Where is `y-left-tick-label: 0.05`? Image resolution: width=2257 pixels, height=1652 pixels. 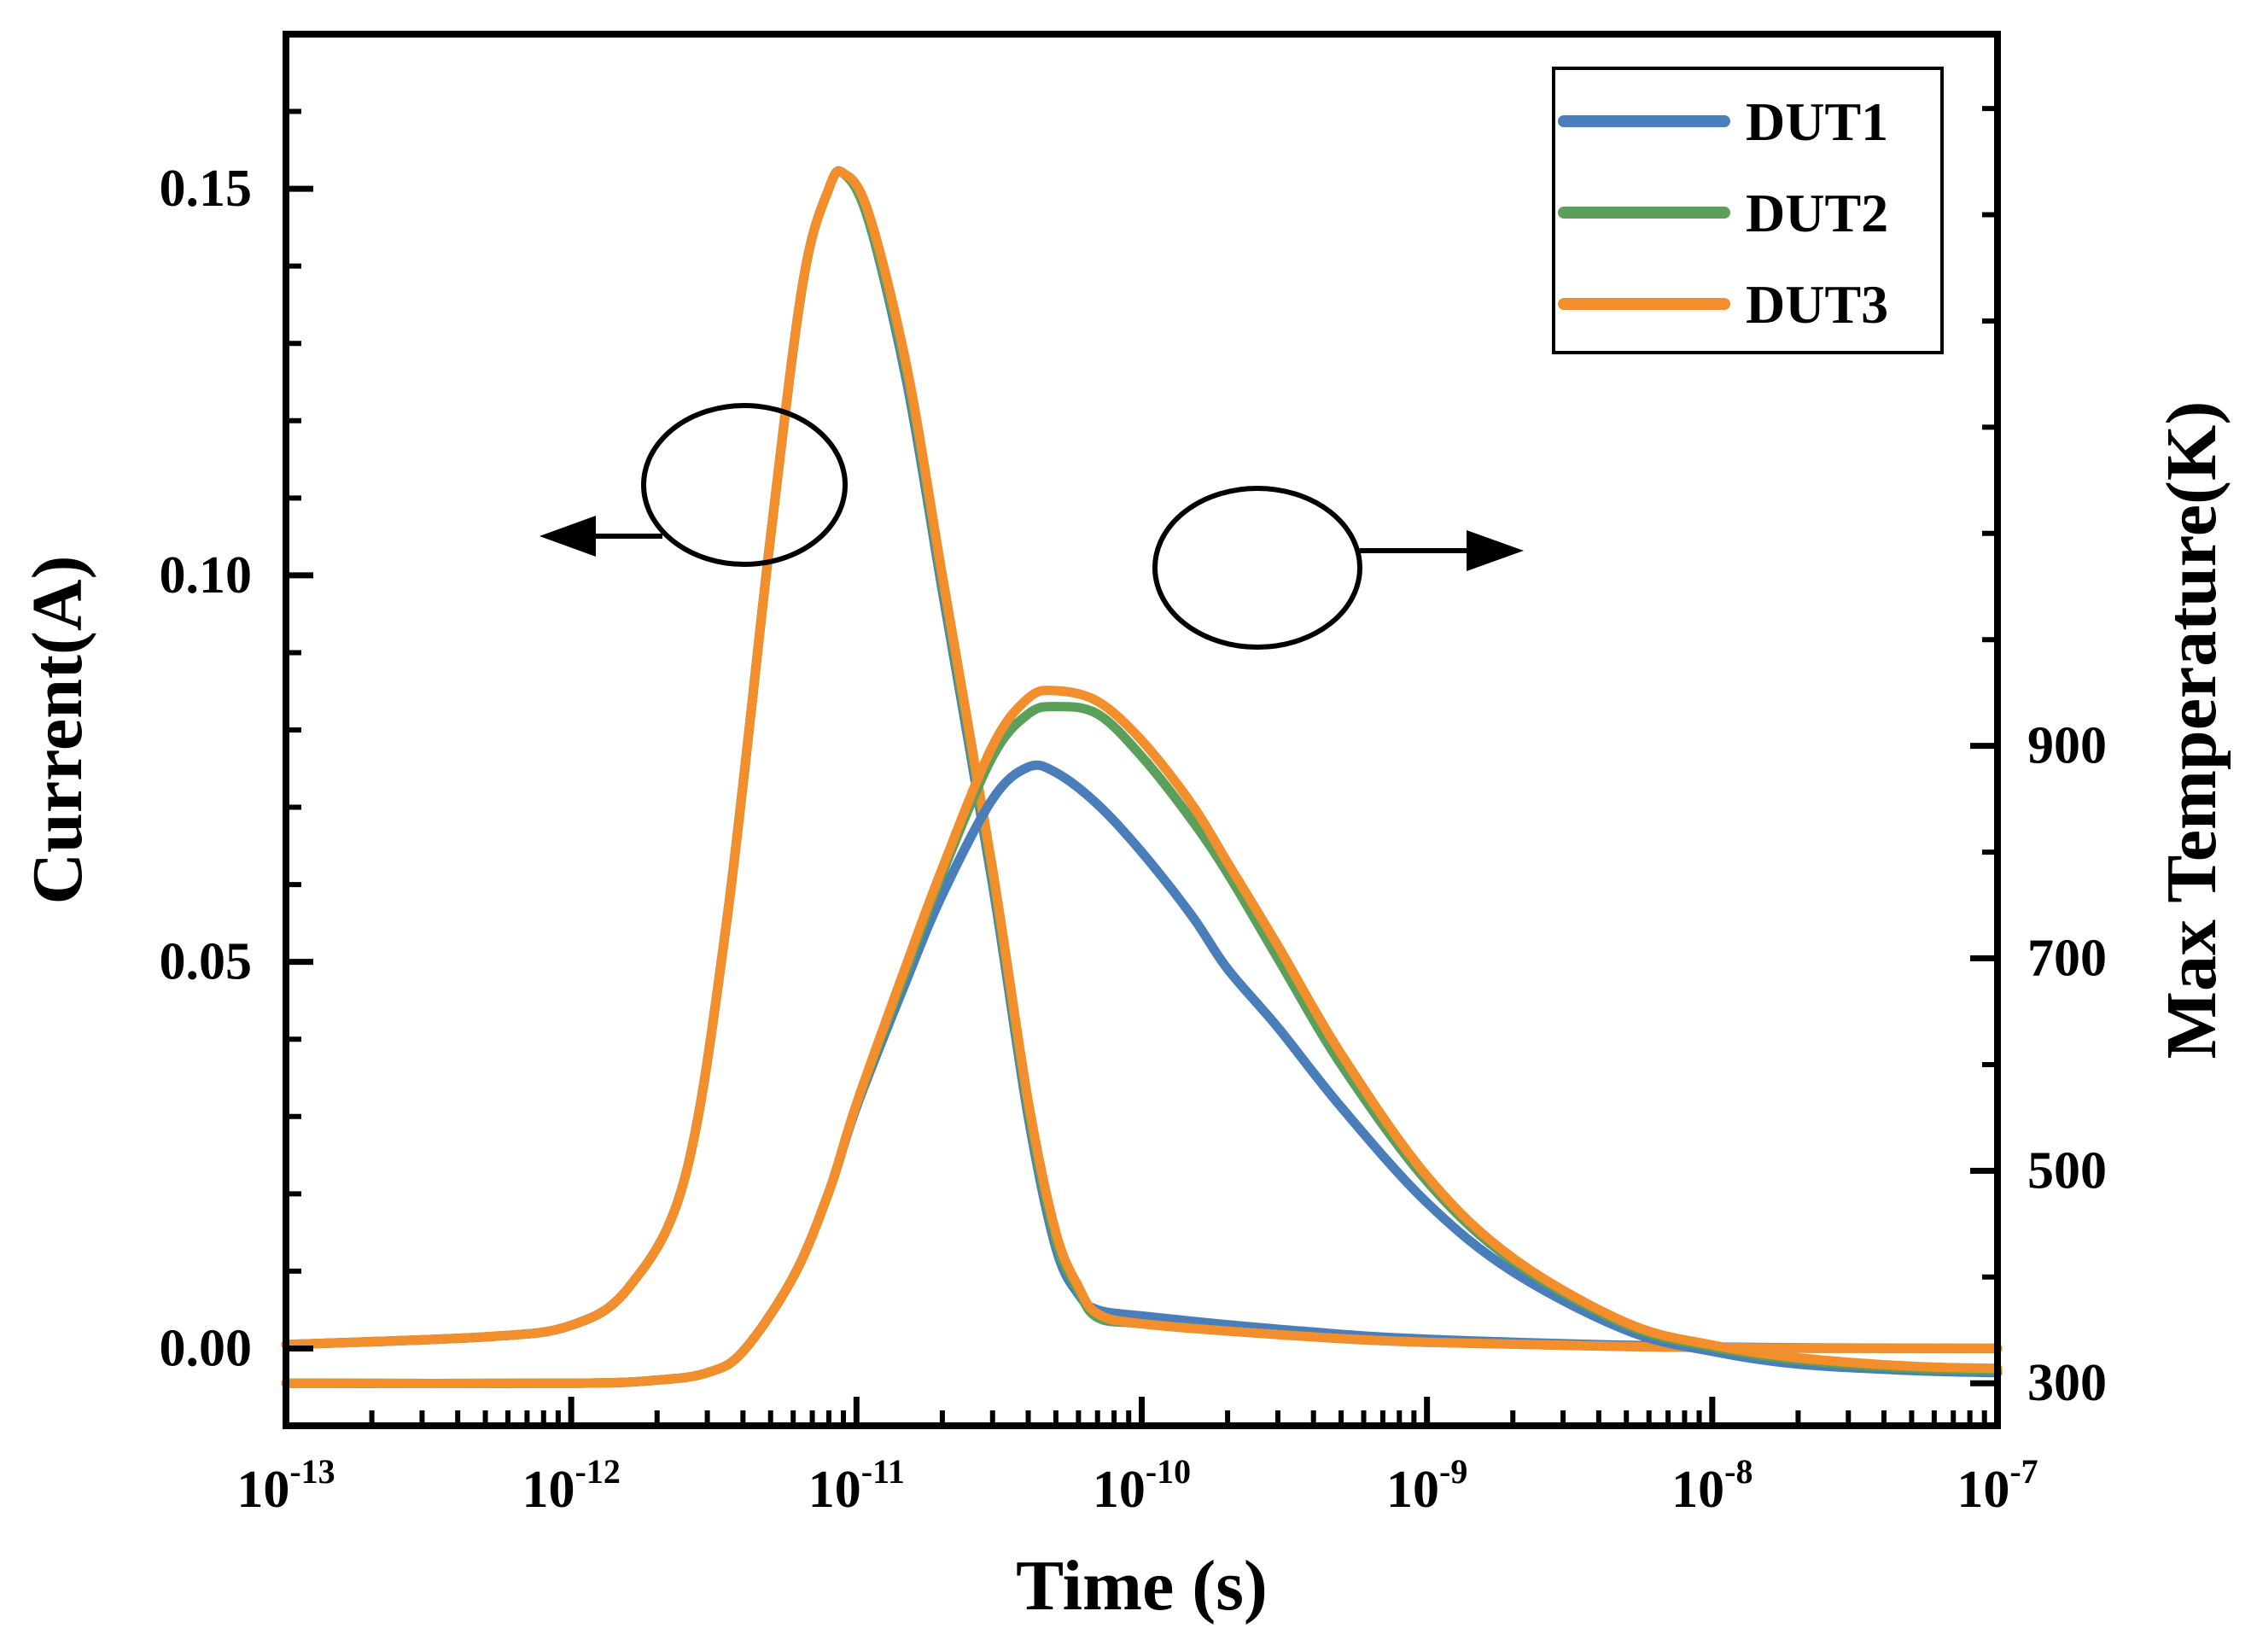
y-left-tick-label: 0.05 is located at coordinates (206, 962).